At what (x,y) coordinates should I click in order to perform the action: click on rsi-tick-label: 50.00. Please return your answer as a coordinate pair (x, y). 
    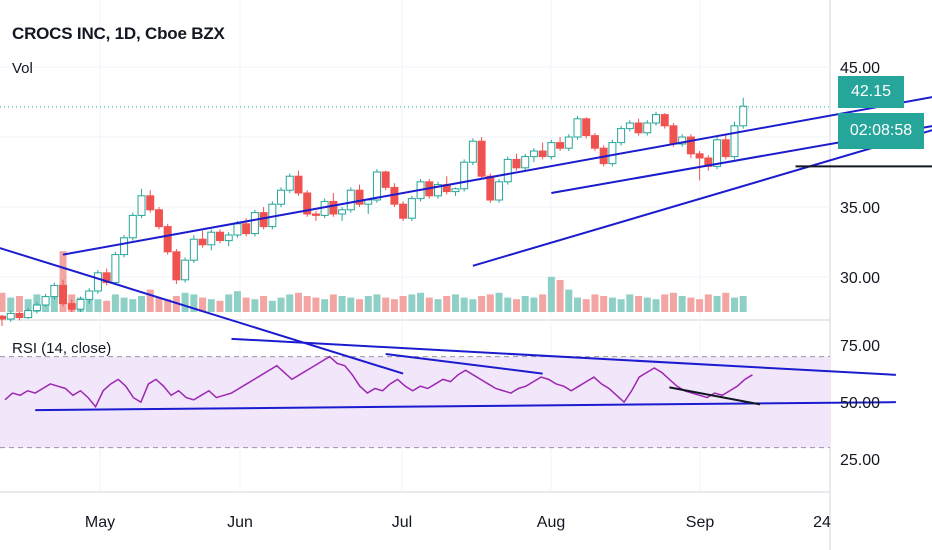
    Looking at the image, I should click on (860, 403).